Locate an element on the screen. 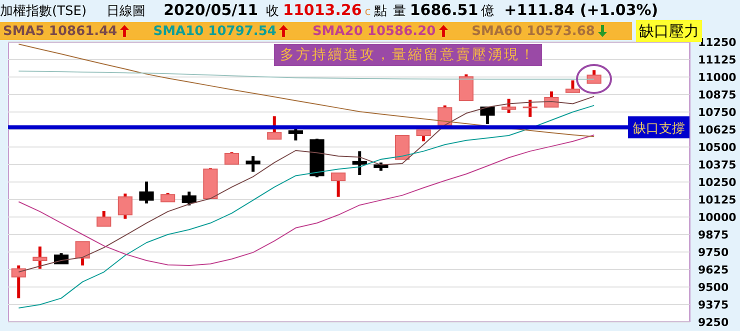 This screenshot has height=331, width=740. chart-title: 加權指數(TSE) is located at coordinates (43, 11).